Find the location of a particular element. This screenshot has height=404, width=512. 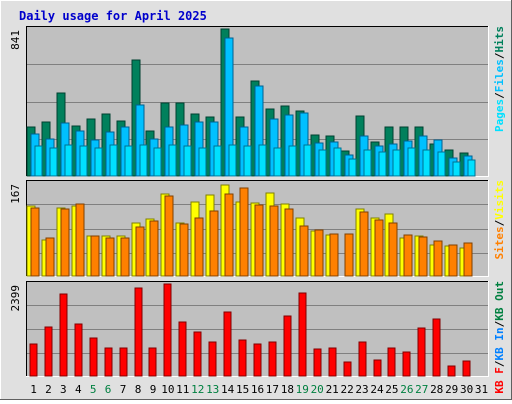

x-tick-label: 12 is located at coordinates (197, 389).